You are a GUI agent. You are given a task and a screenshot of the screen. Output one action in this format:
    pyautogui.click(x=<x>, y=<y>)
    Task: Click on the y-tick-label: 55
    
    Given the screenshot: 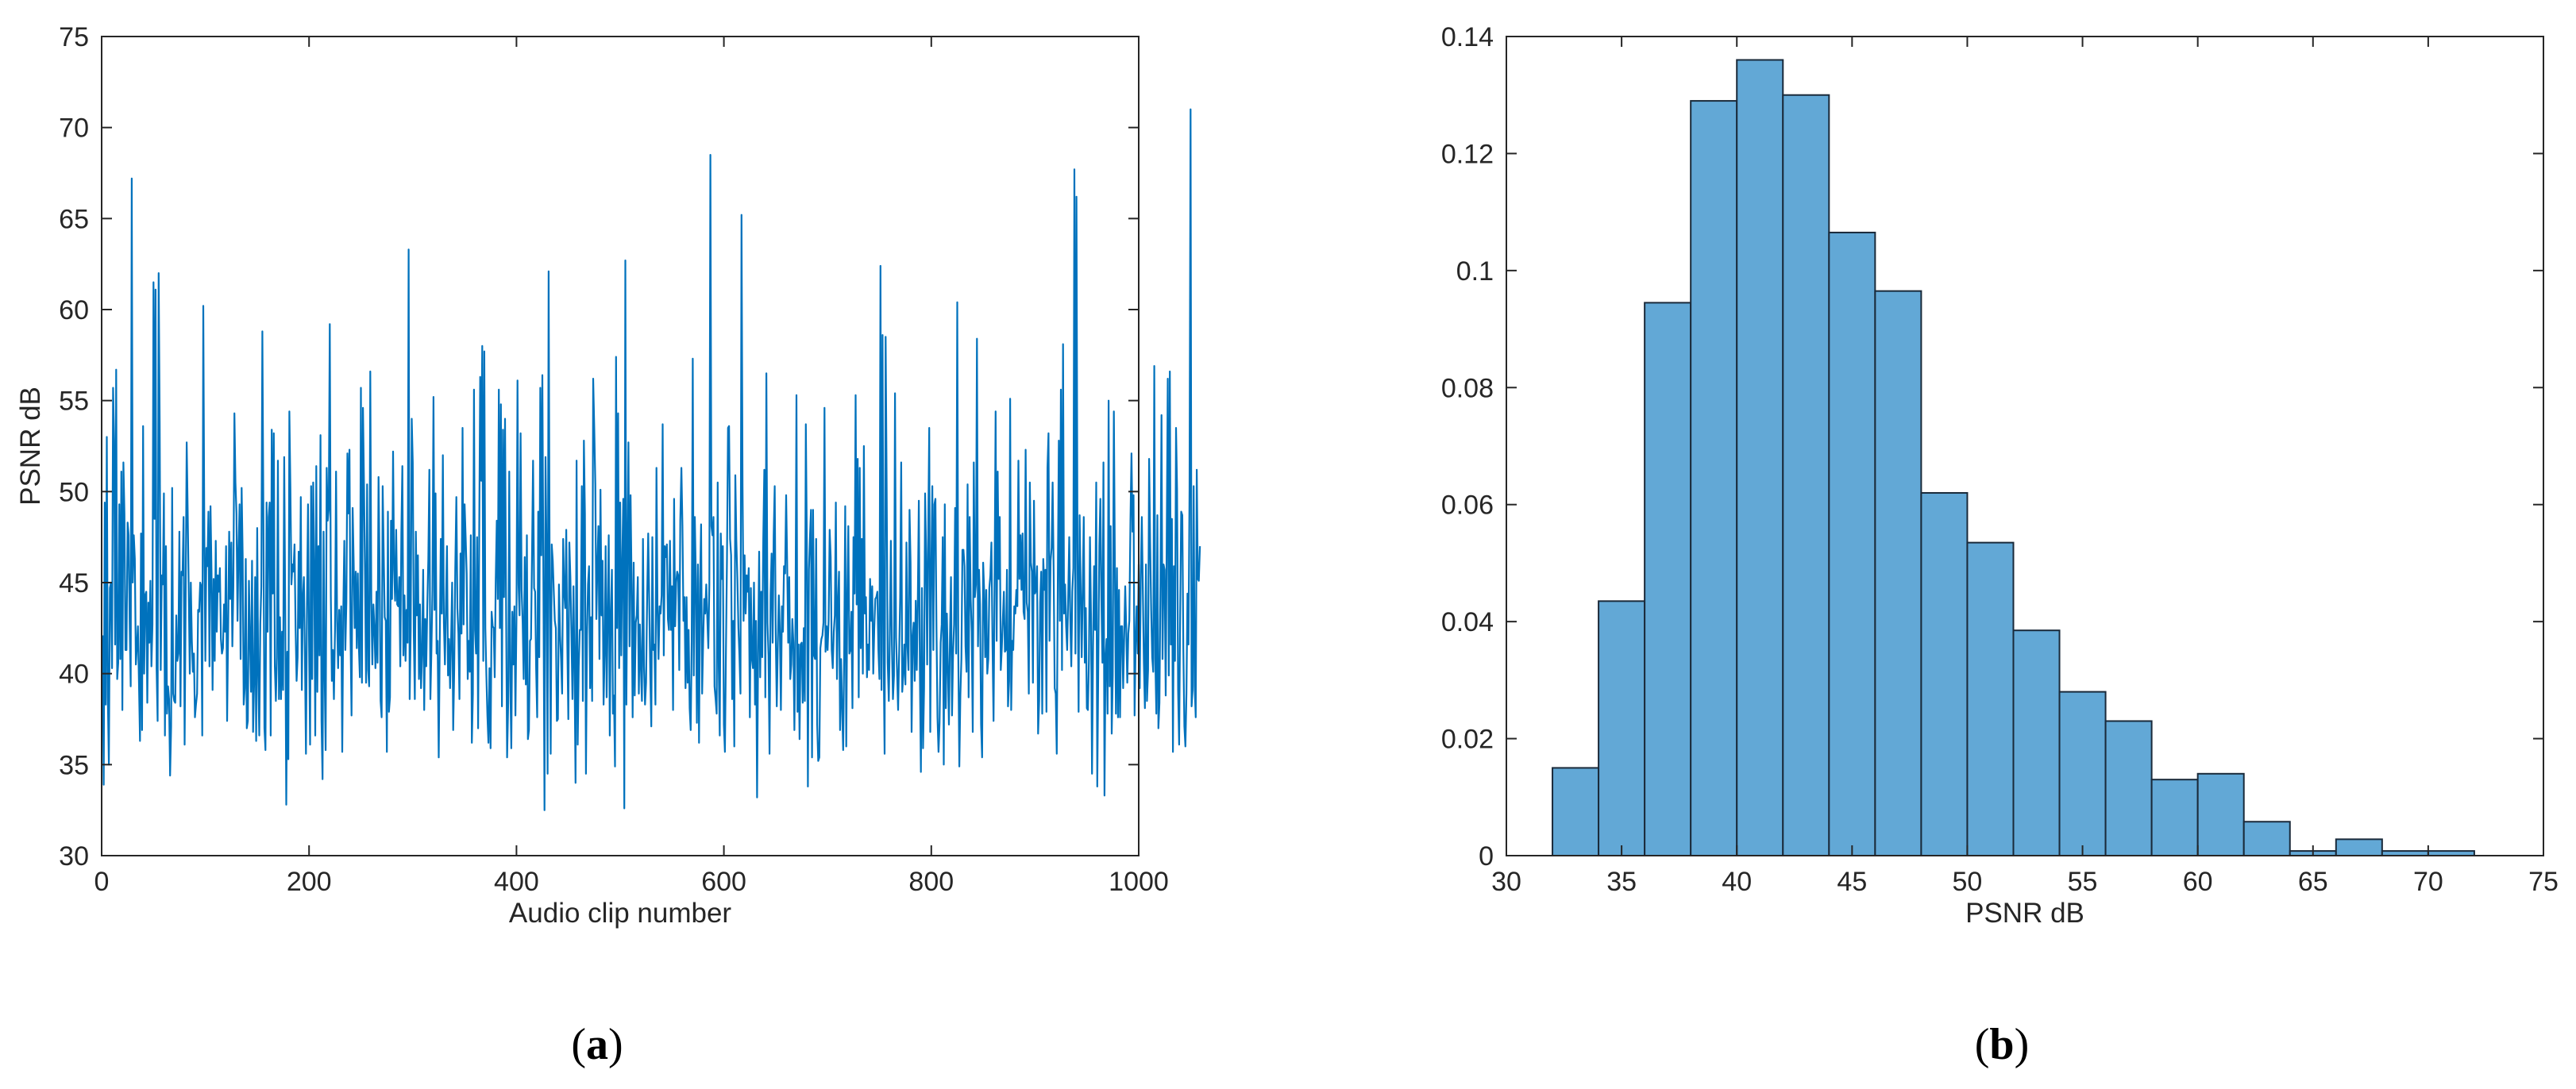 What is the action you would take?
    pyautogui.click(x=74, y=402)
    